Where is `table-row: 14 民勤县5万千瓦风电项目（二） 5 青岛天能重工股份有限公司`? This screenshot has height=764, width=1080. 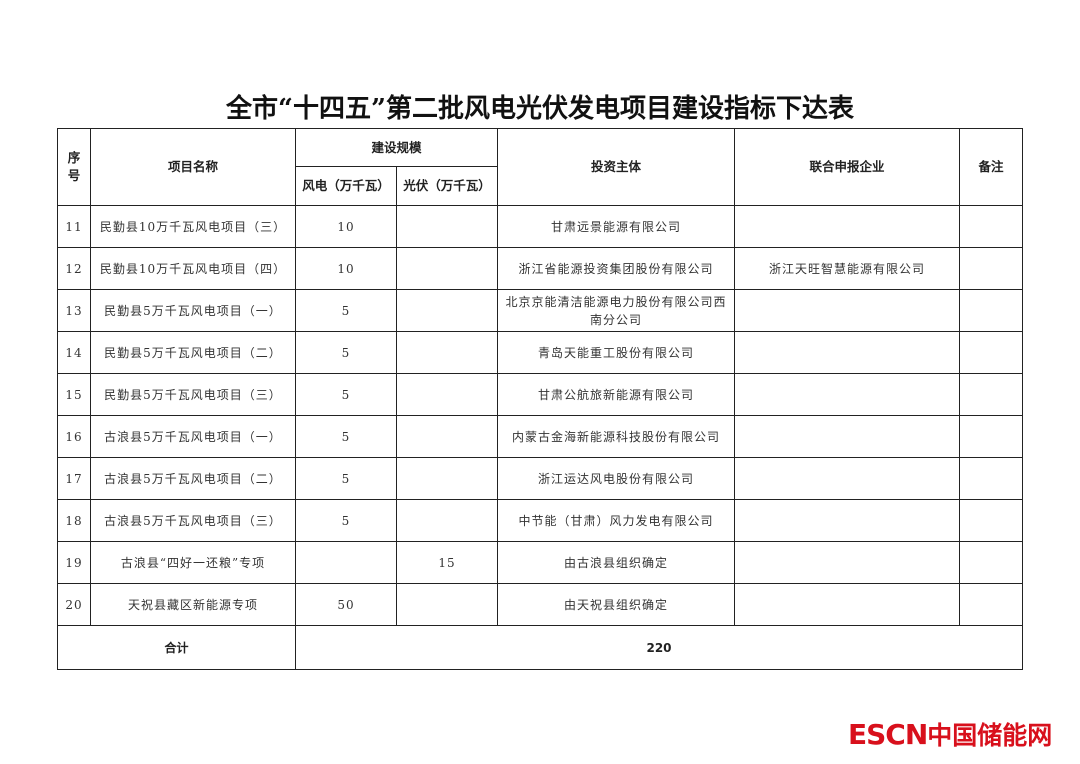
table-row: 14 民勤县5万千瓦风电项目（二） 5 青岛天能重工股份有限公司 is located at coordinates (540, 352).